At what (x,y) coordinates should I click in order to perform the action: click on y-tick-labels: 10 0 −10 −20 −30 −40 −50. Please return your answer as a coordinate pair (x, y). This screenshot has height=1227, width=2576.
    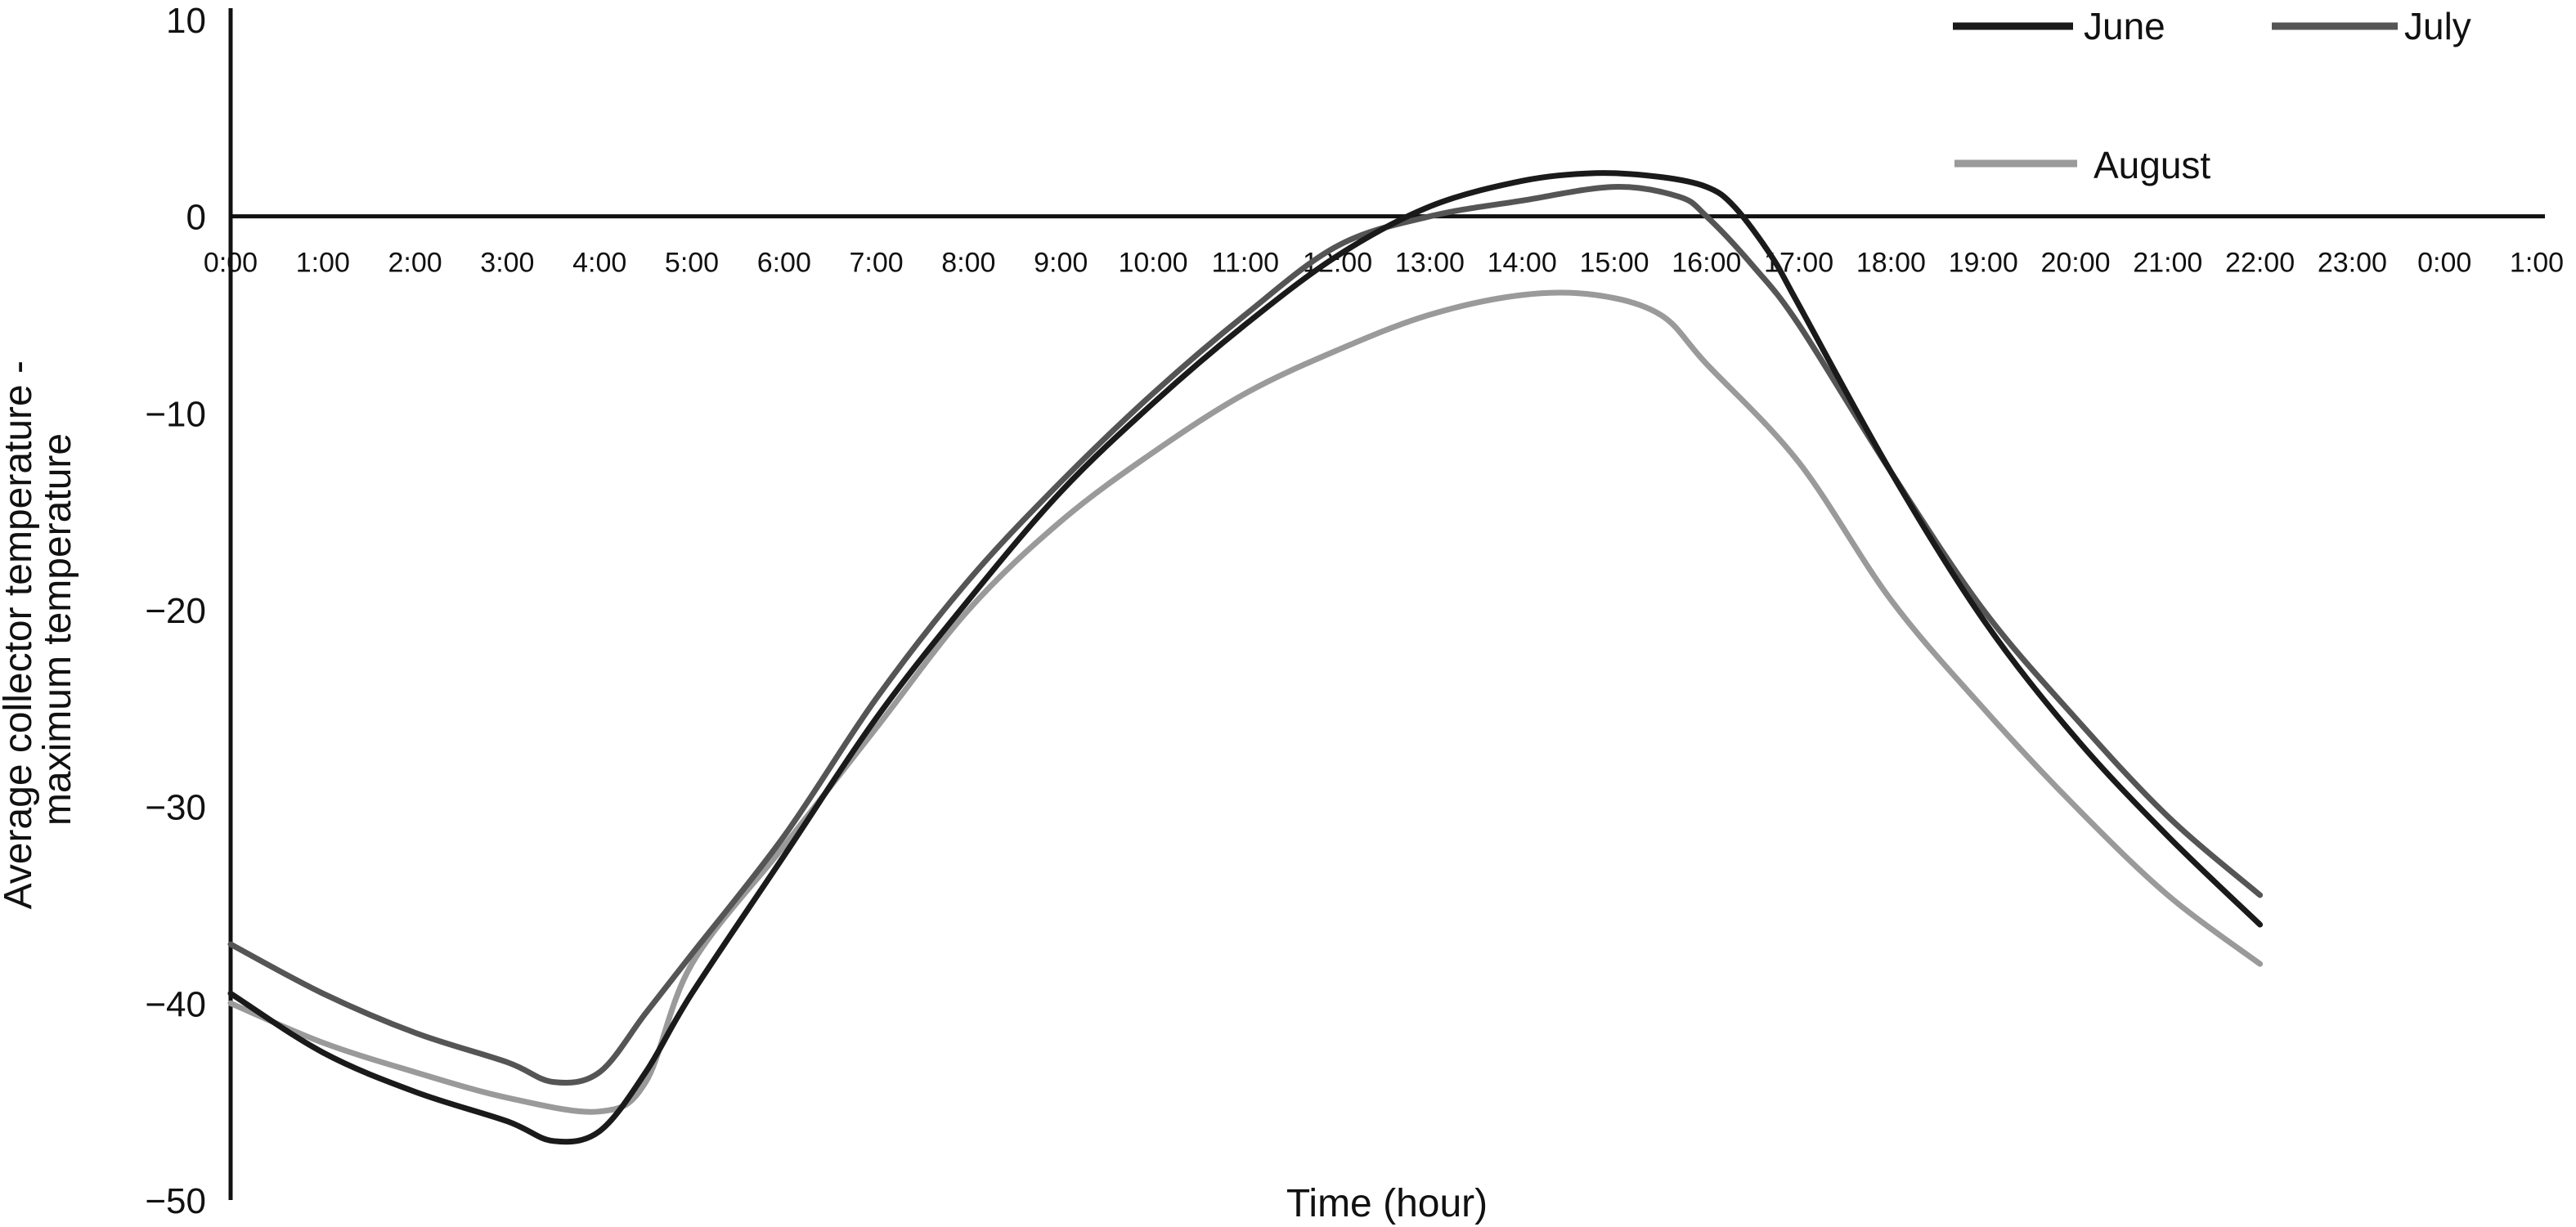
    Looking at the image, I should click on (175, 611).